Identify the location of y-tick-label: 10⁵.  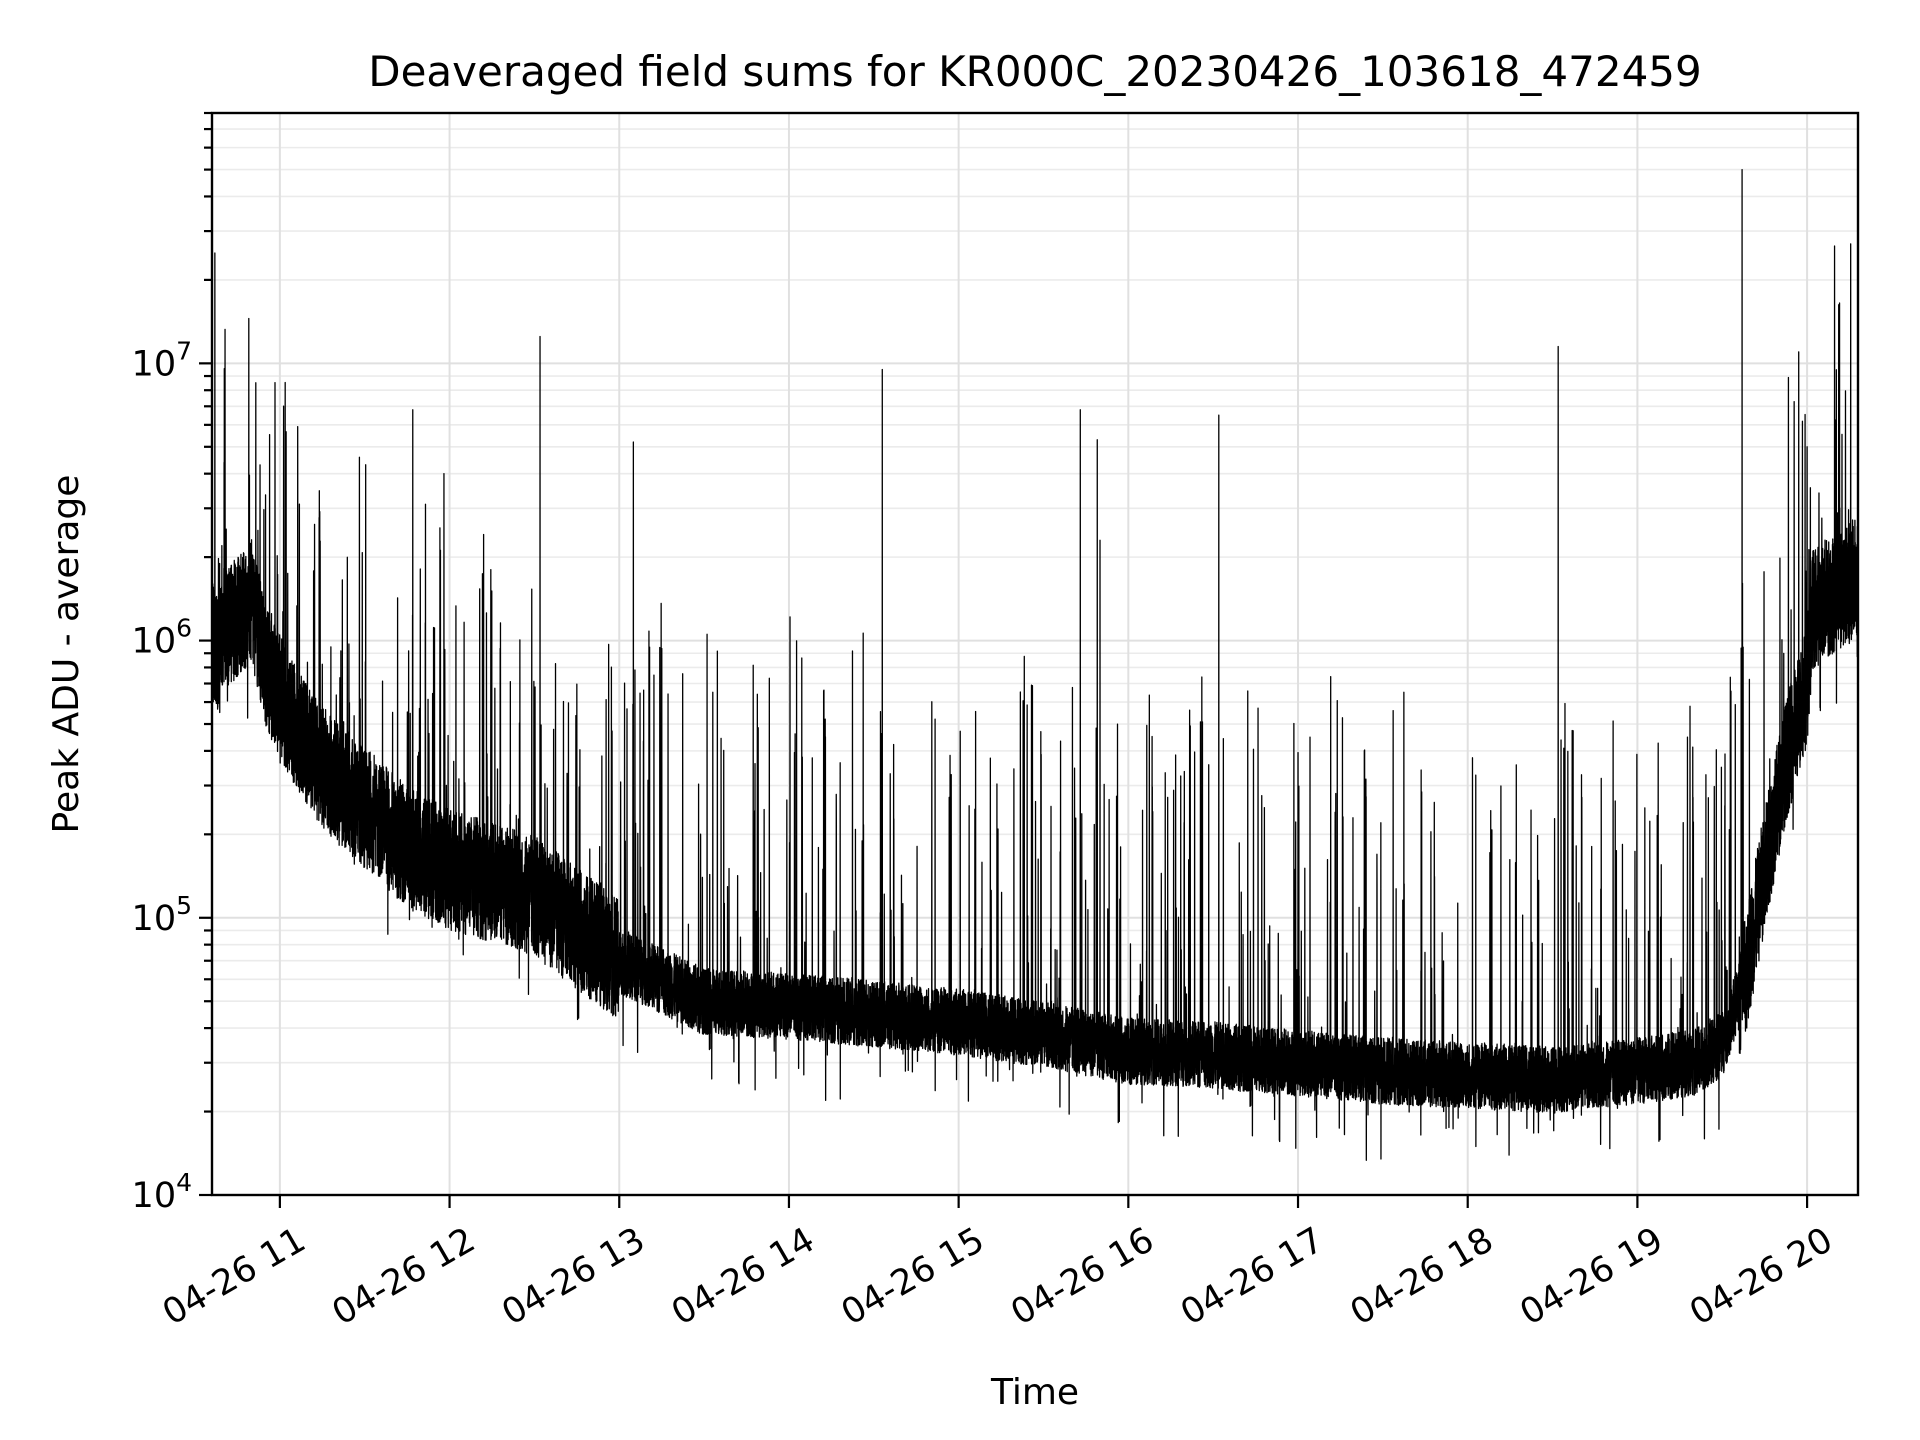
(162, 915).